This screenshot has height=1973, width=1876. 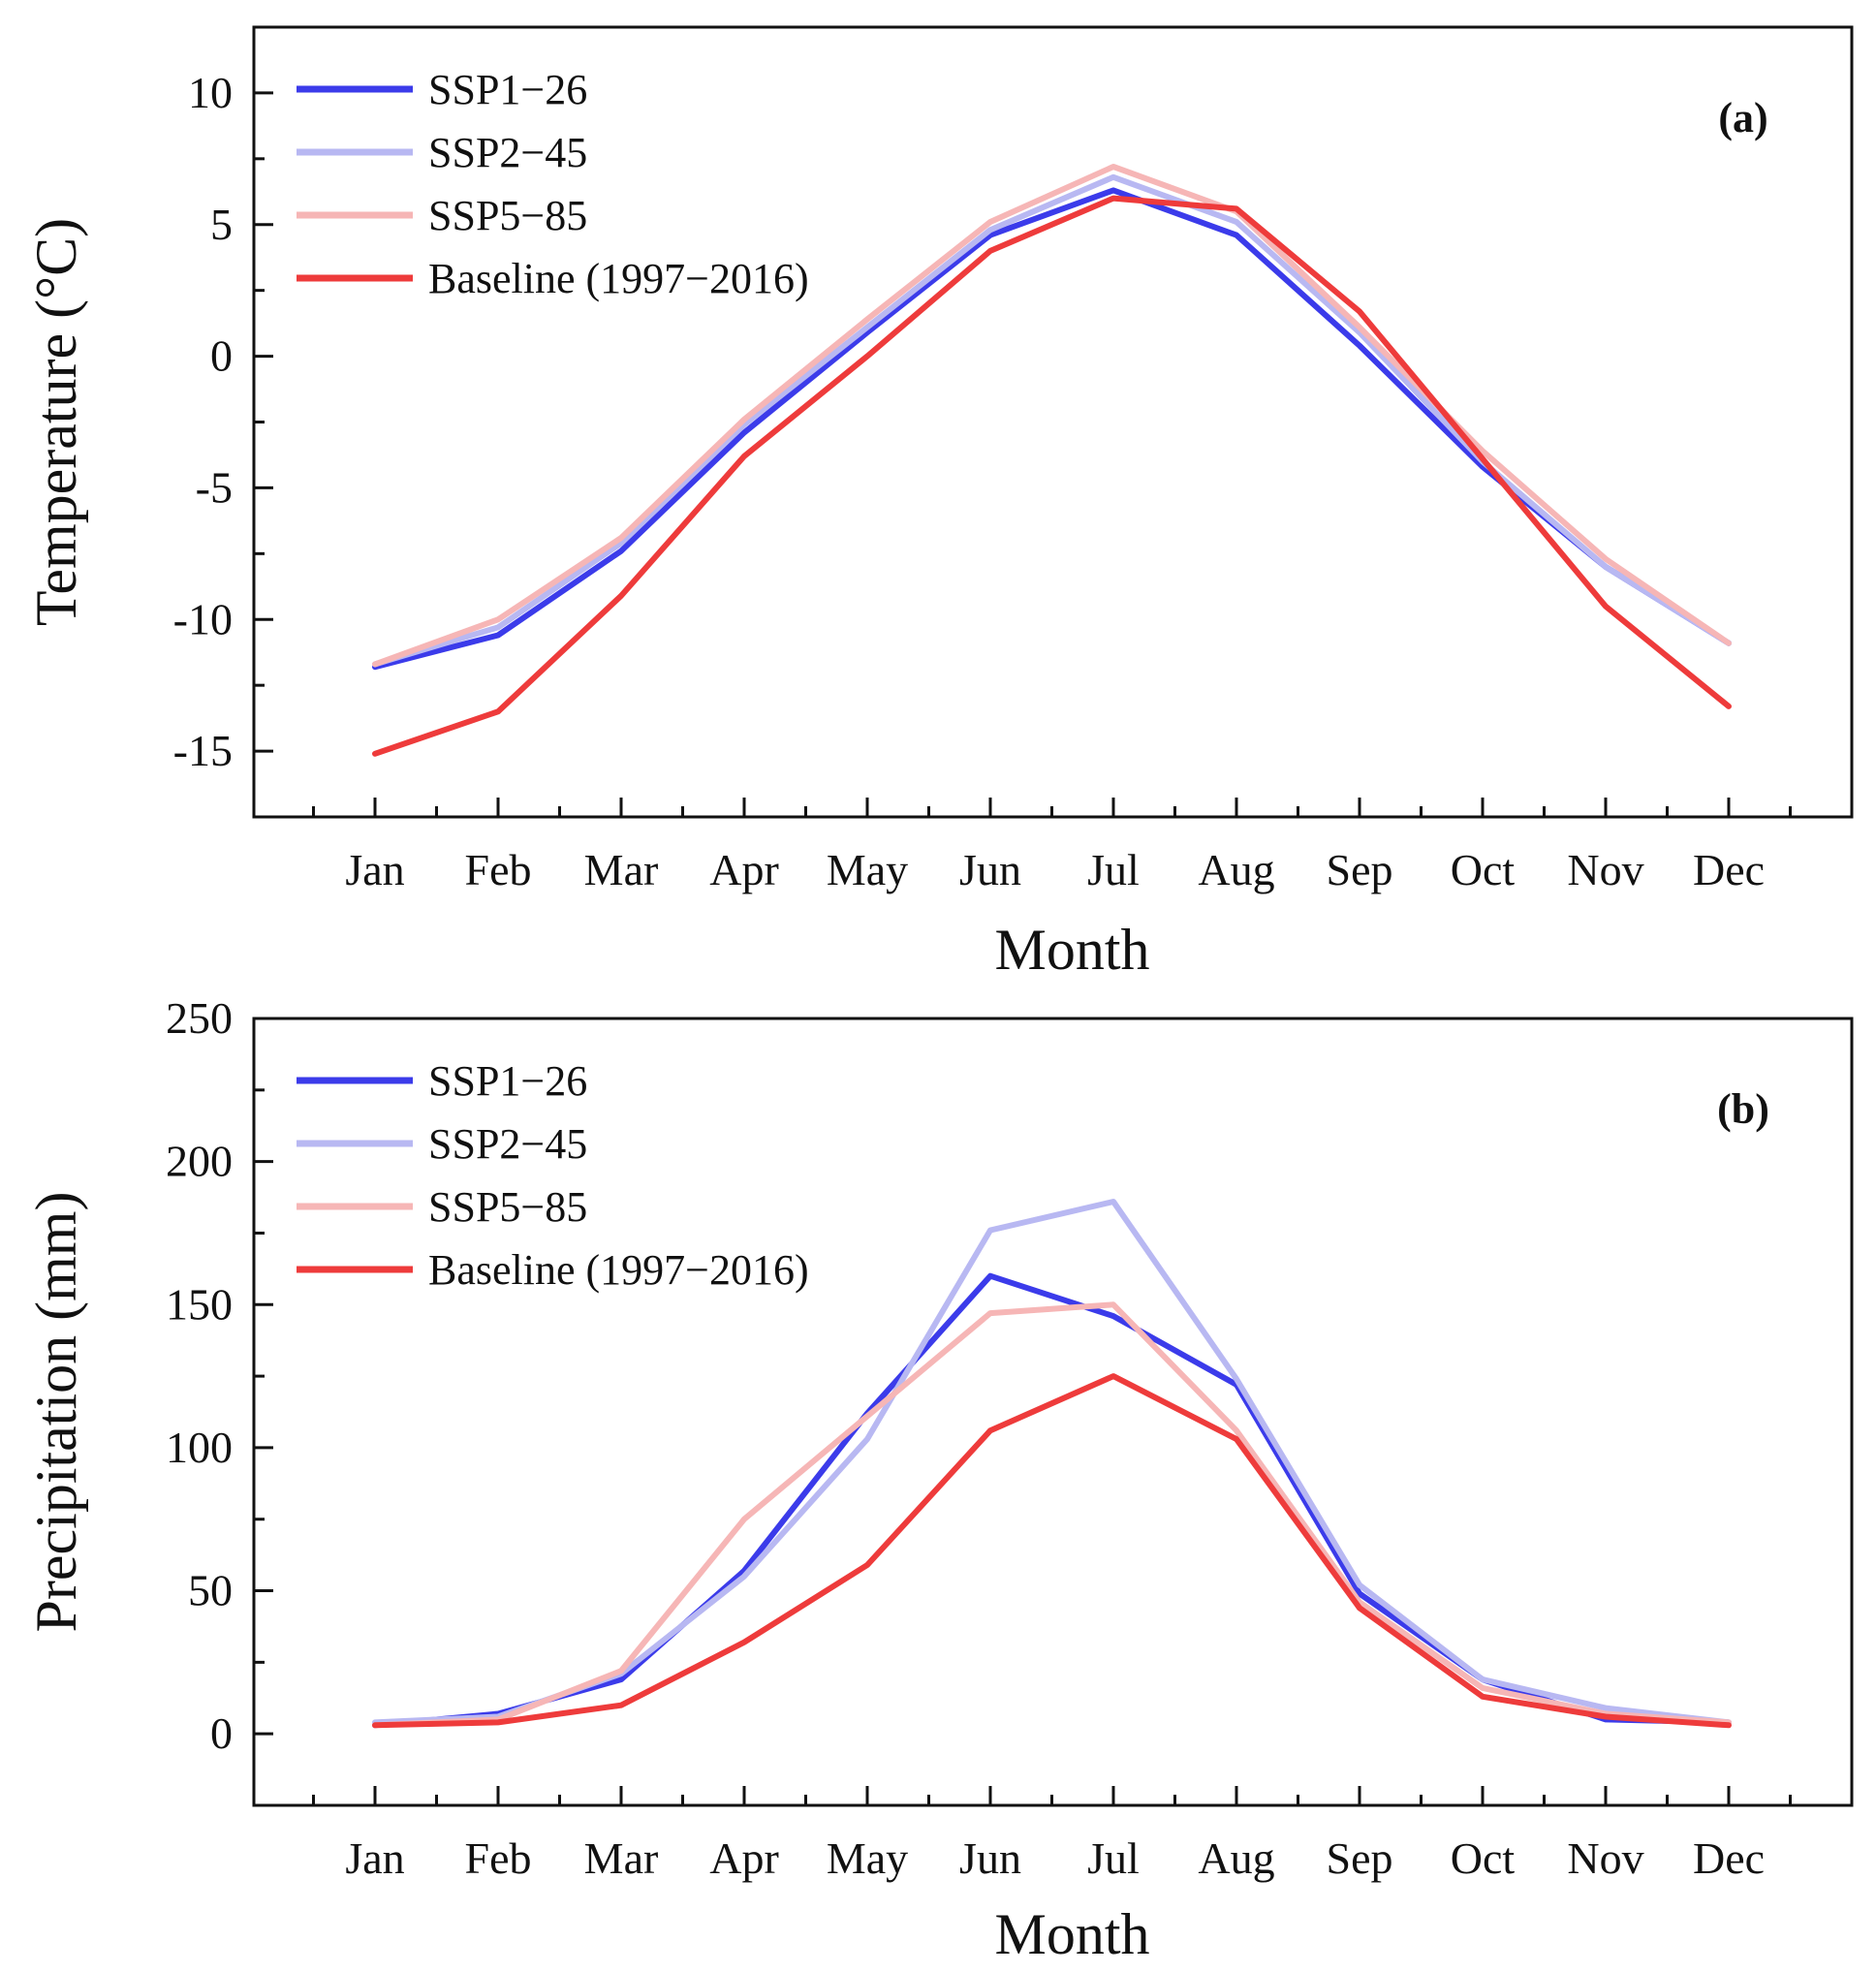 I want to click on y-tick-label: 200, so click(x=199, y=1161).